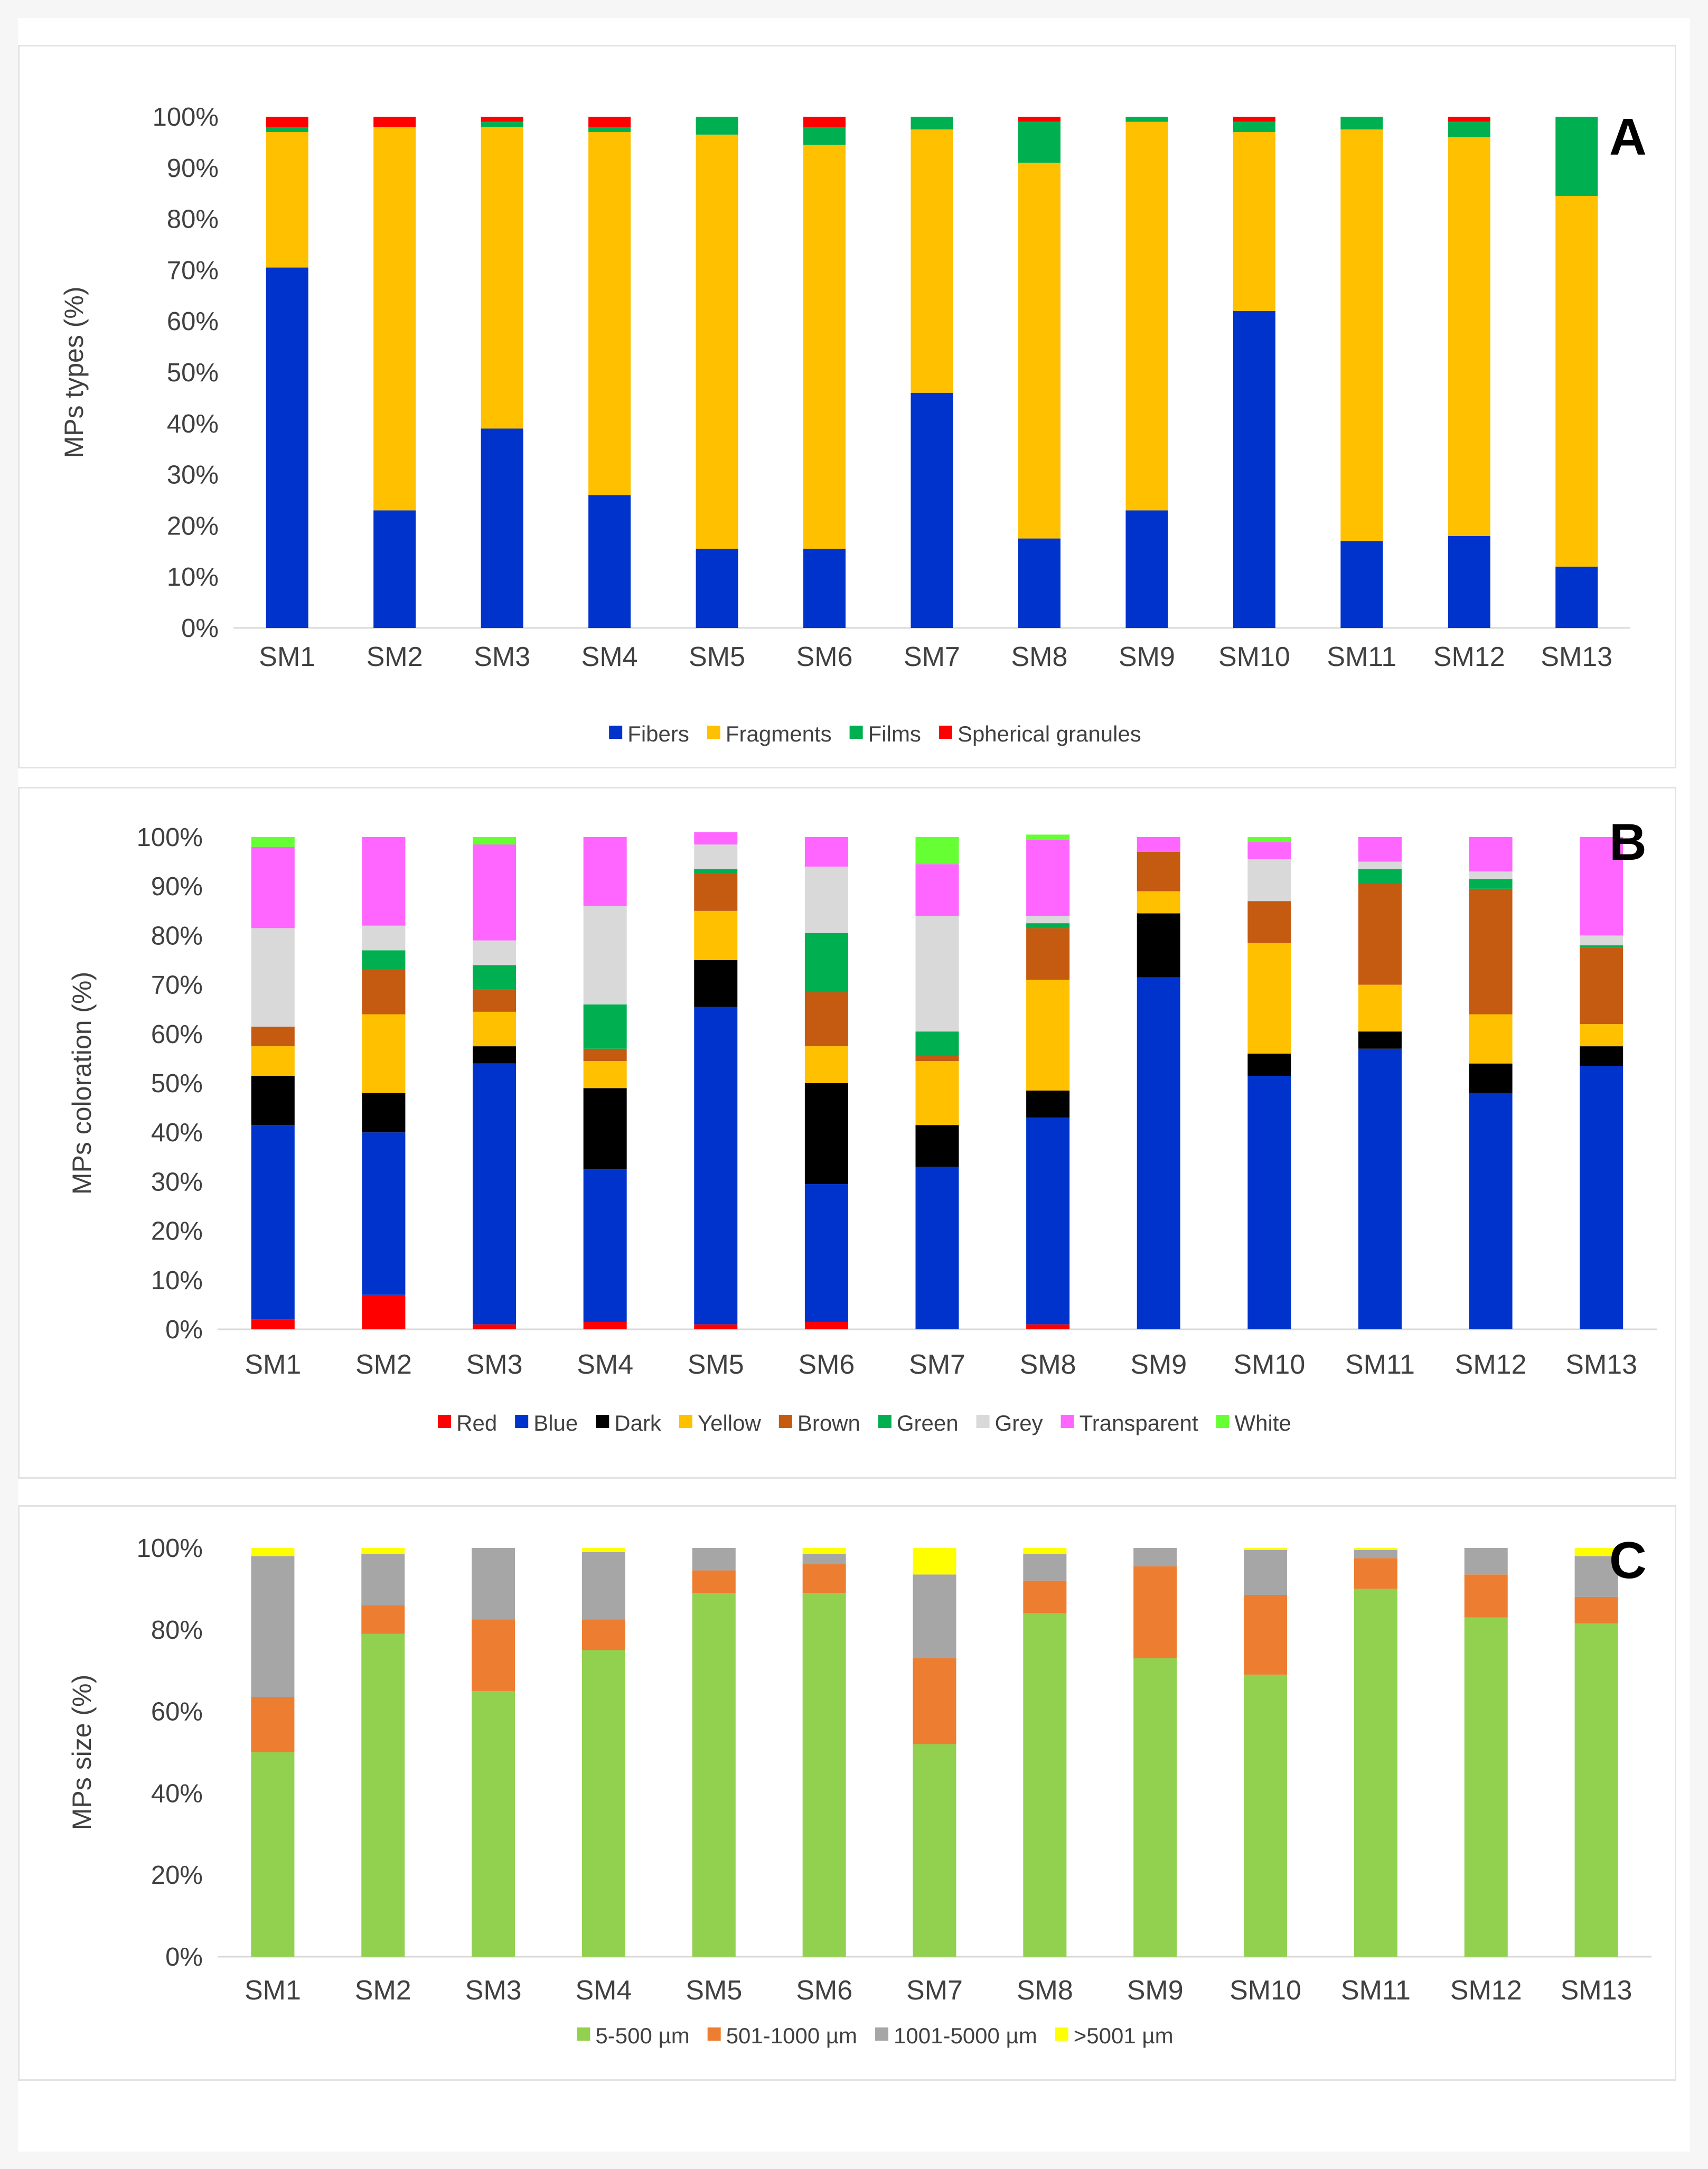  What do you see at coordinates (716, 838) in the screenshot?
I see `bar-segment-transparent-sm5` at bounding box center [716, 838].